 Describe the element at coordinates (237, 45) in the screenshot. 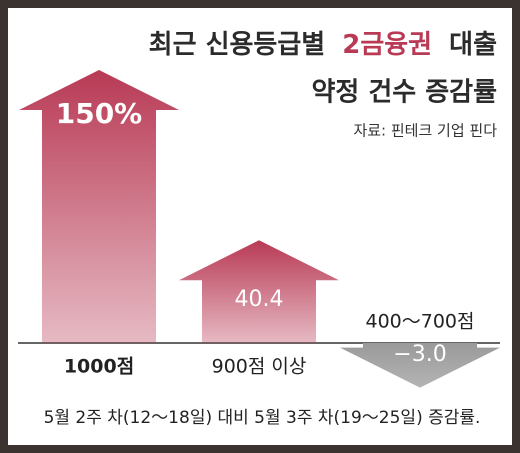

I see `title-part: 최근 신용등급별` at that location.